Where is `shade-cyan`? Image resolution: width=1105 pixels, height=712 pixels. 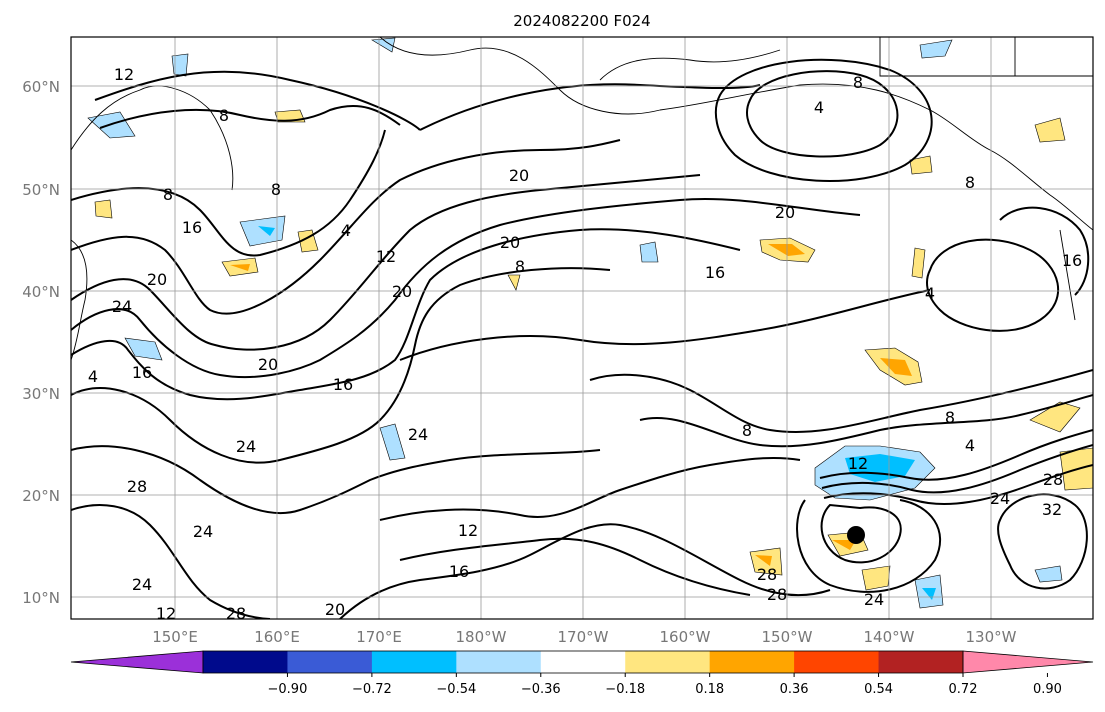 shade-cyan is located at coordinates (266, 231).